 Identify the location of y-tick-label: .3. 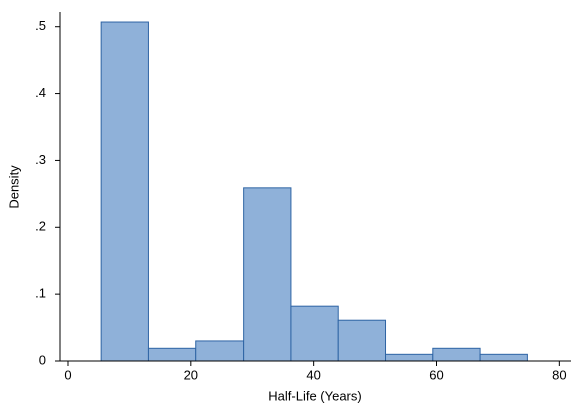
(40, 159).